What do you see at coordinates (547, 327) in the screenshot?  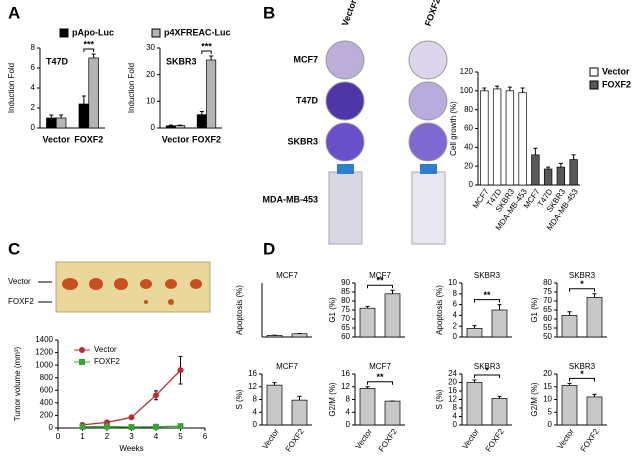 I see `y-tick-label: 55` at bounding box center [547, 327].